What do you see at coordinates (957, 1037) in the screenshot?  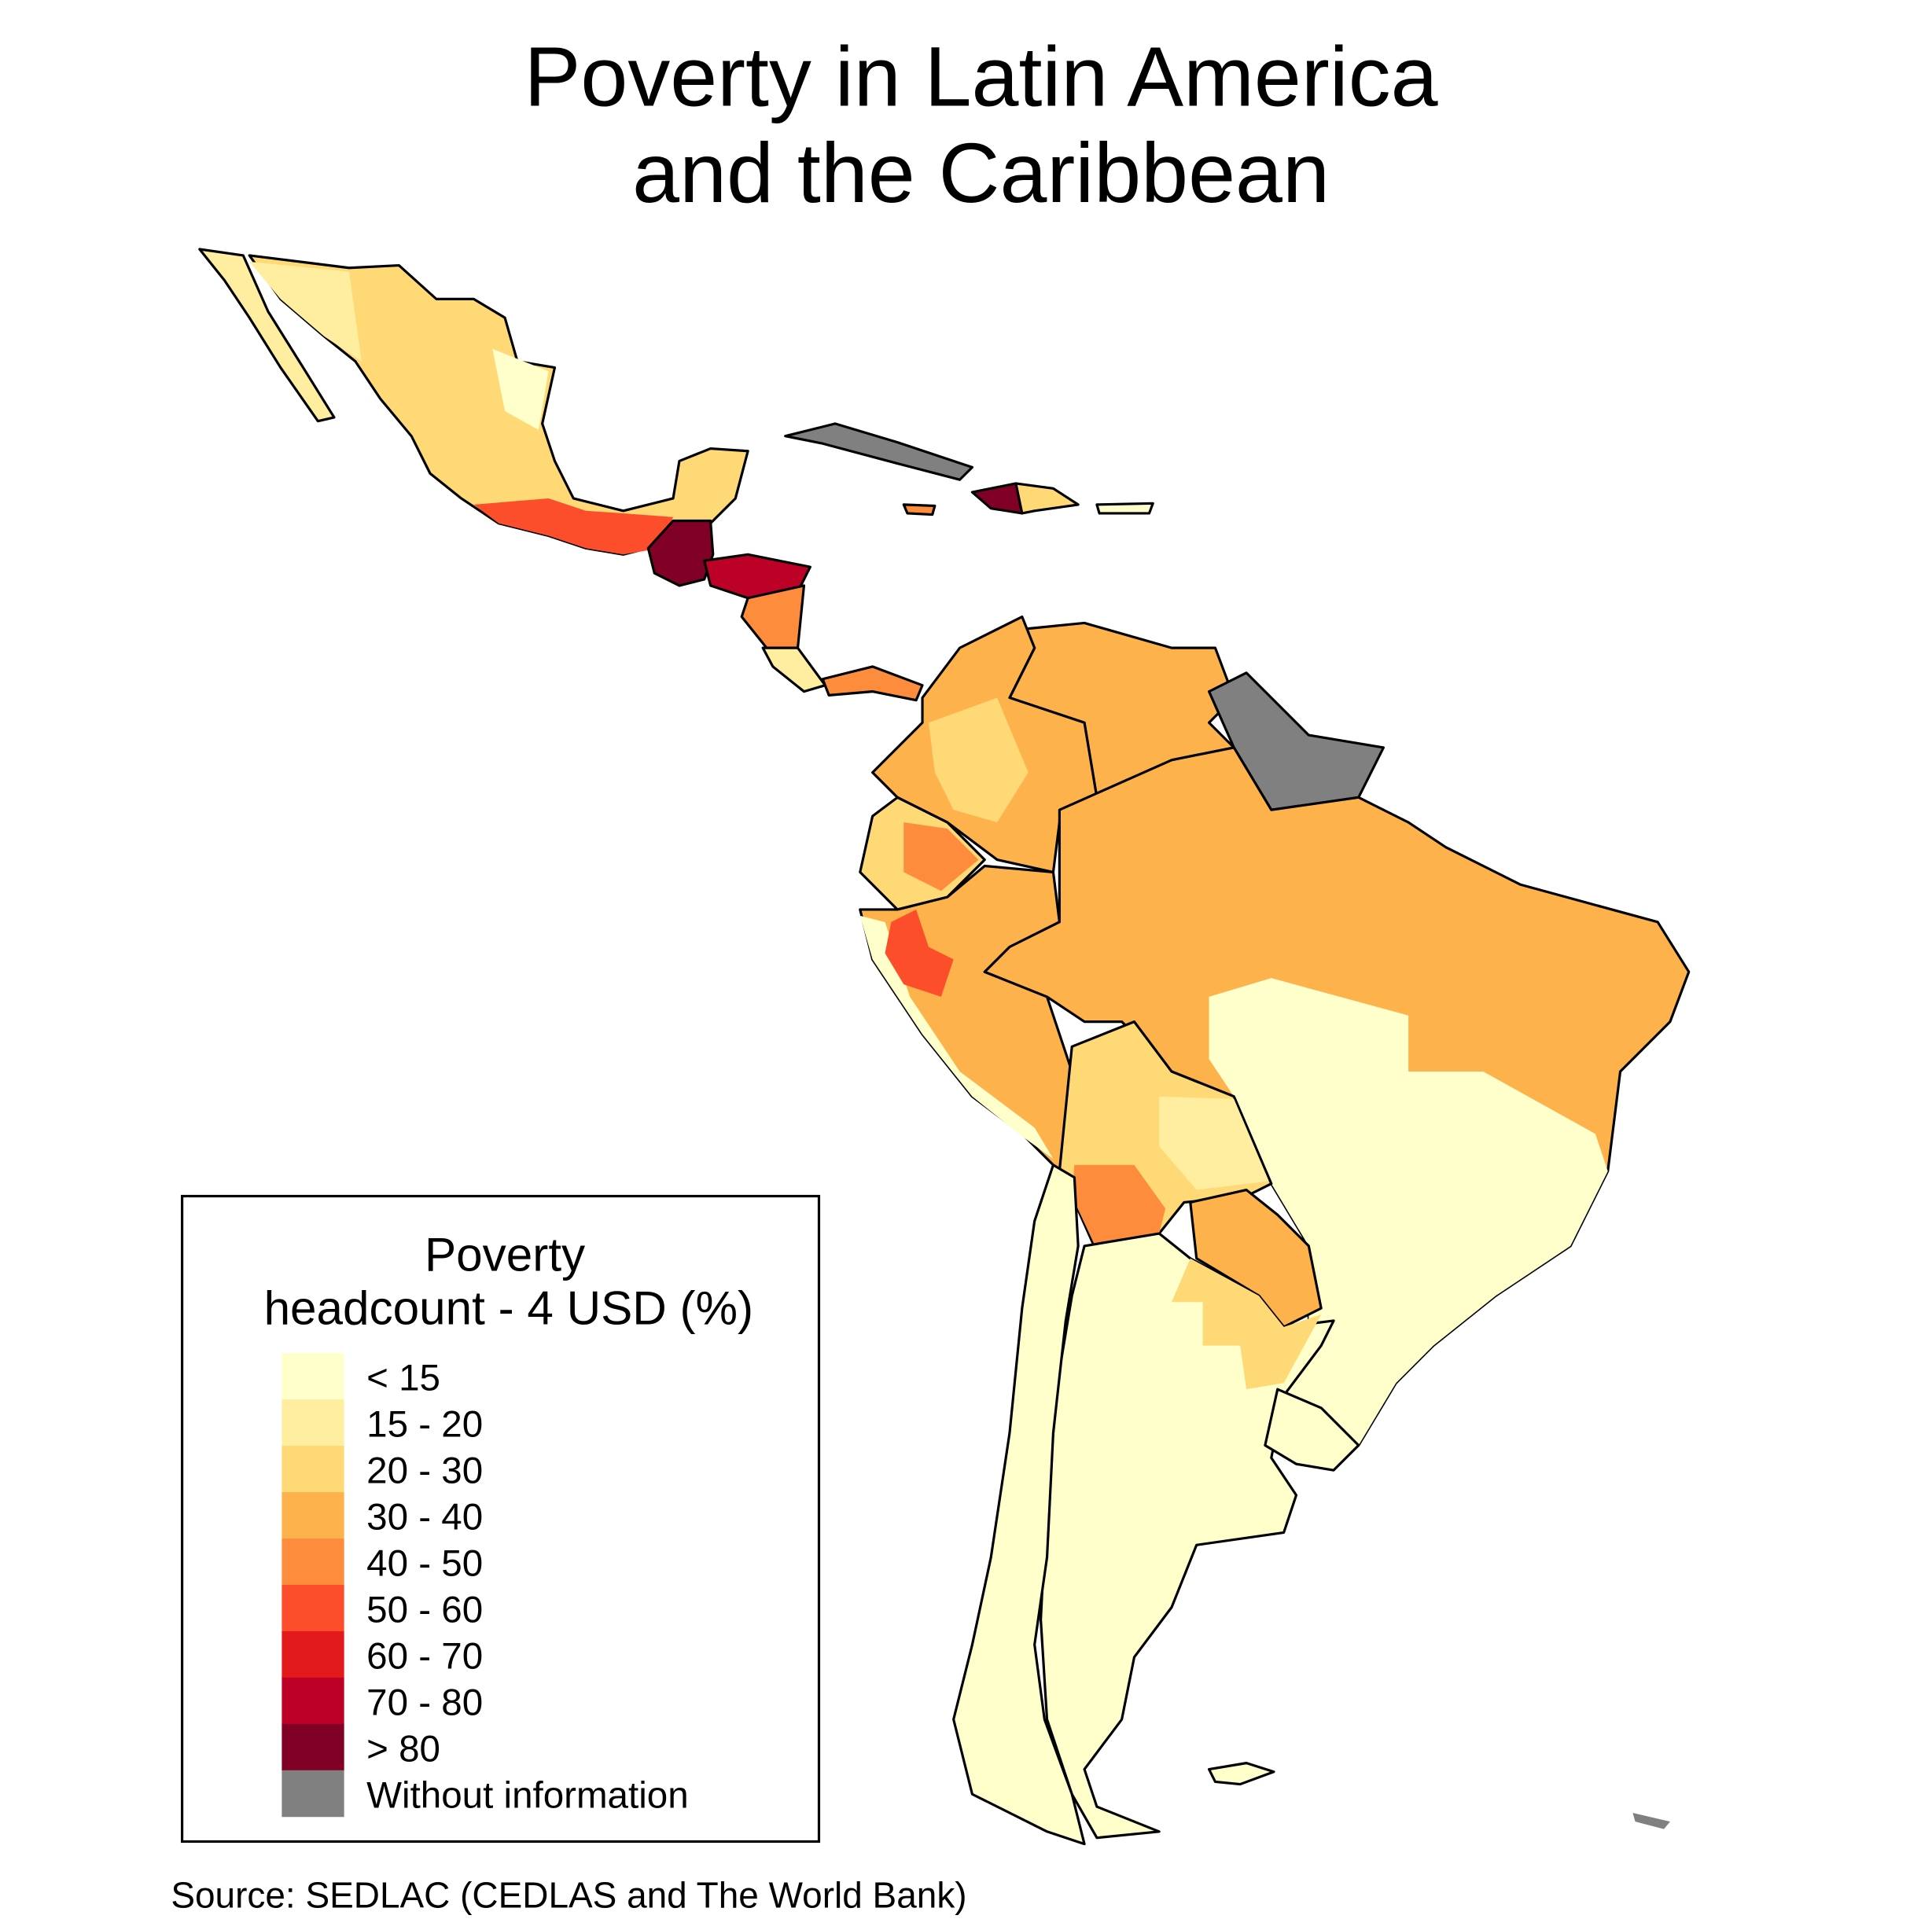 I see `region-peru-coast` at bounding box center [957, 1037].